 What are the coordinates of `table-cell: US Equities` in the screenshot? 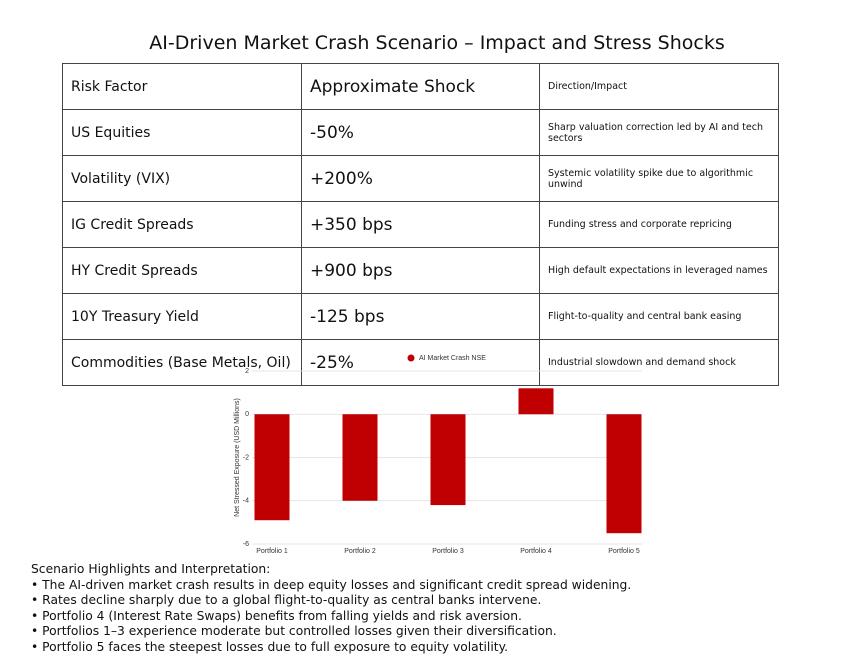 It's located at (182, 132).